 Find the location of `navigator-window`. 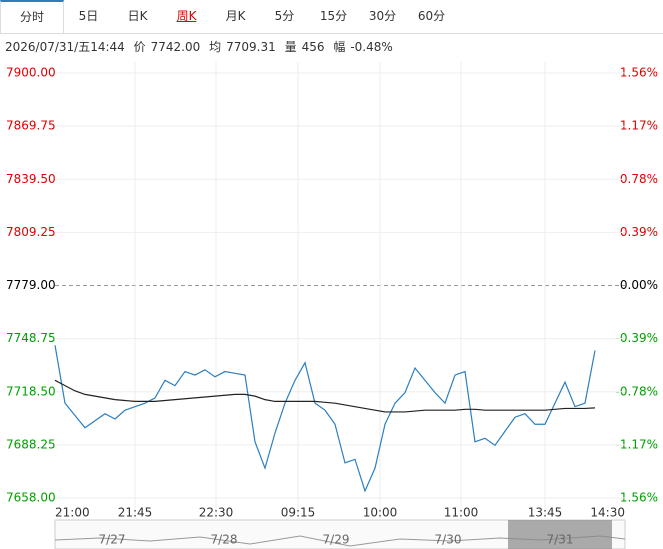

navigator-window is located at coordinates (560, 534).